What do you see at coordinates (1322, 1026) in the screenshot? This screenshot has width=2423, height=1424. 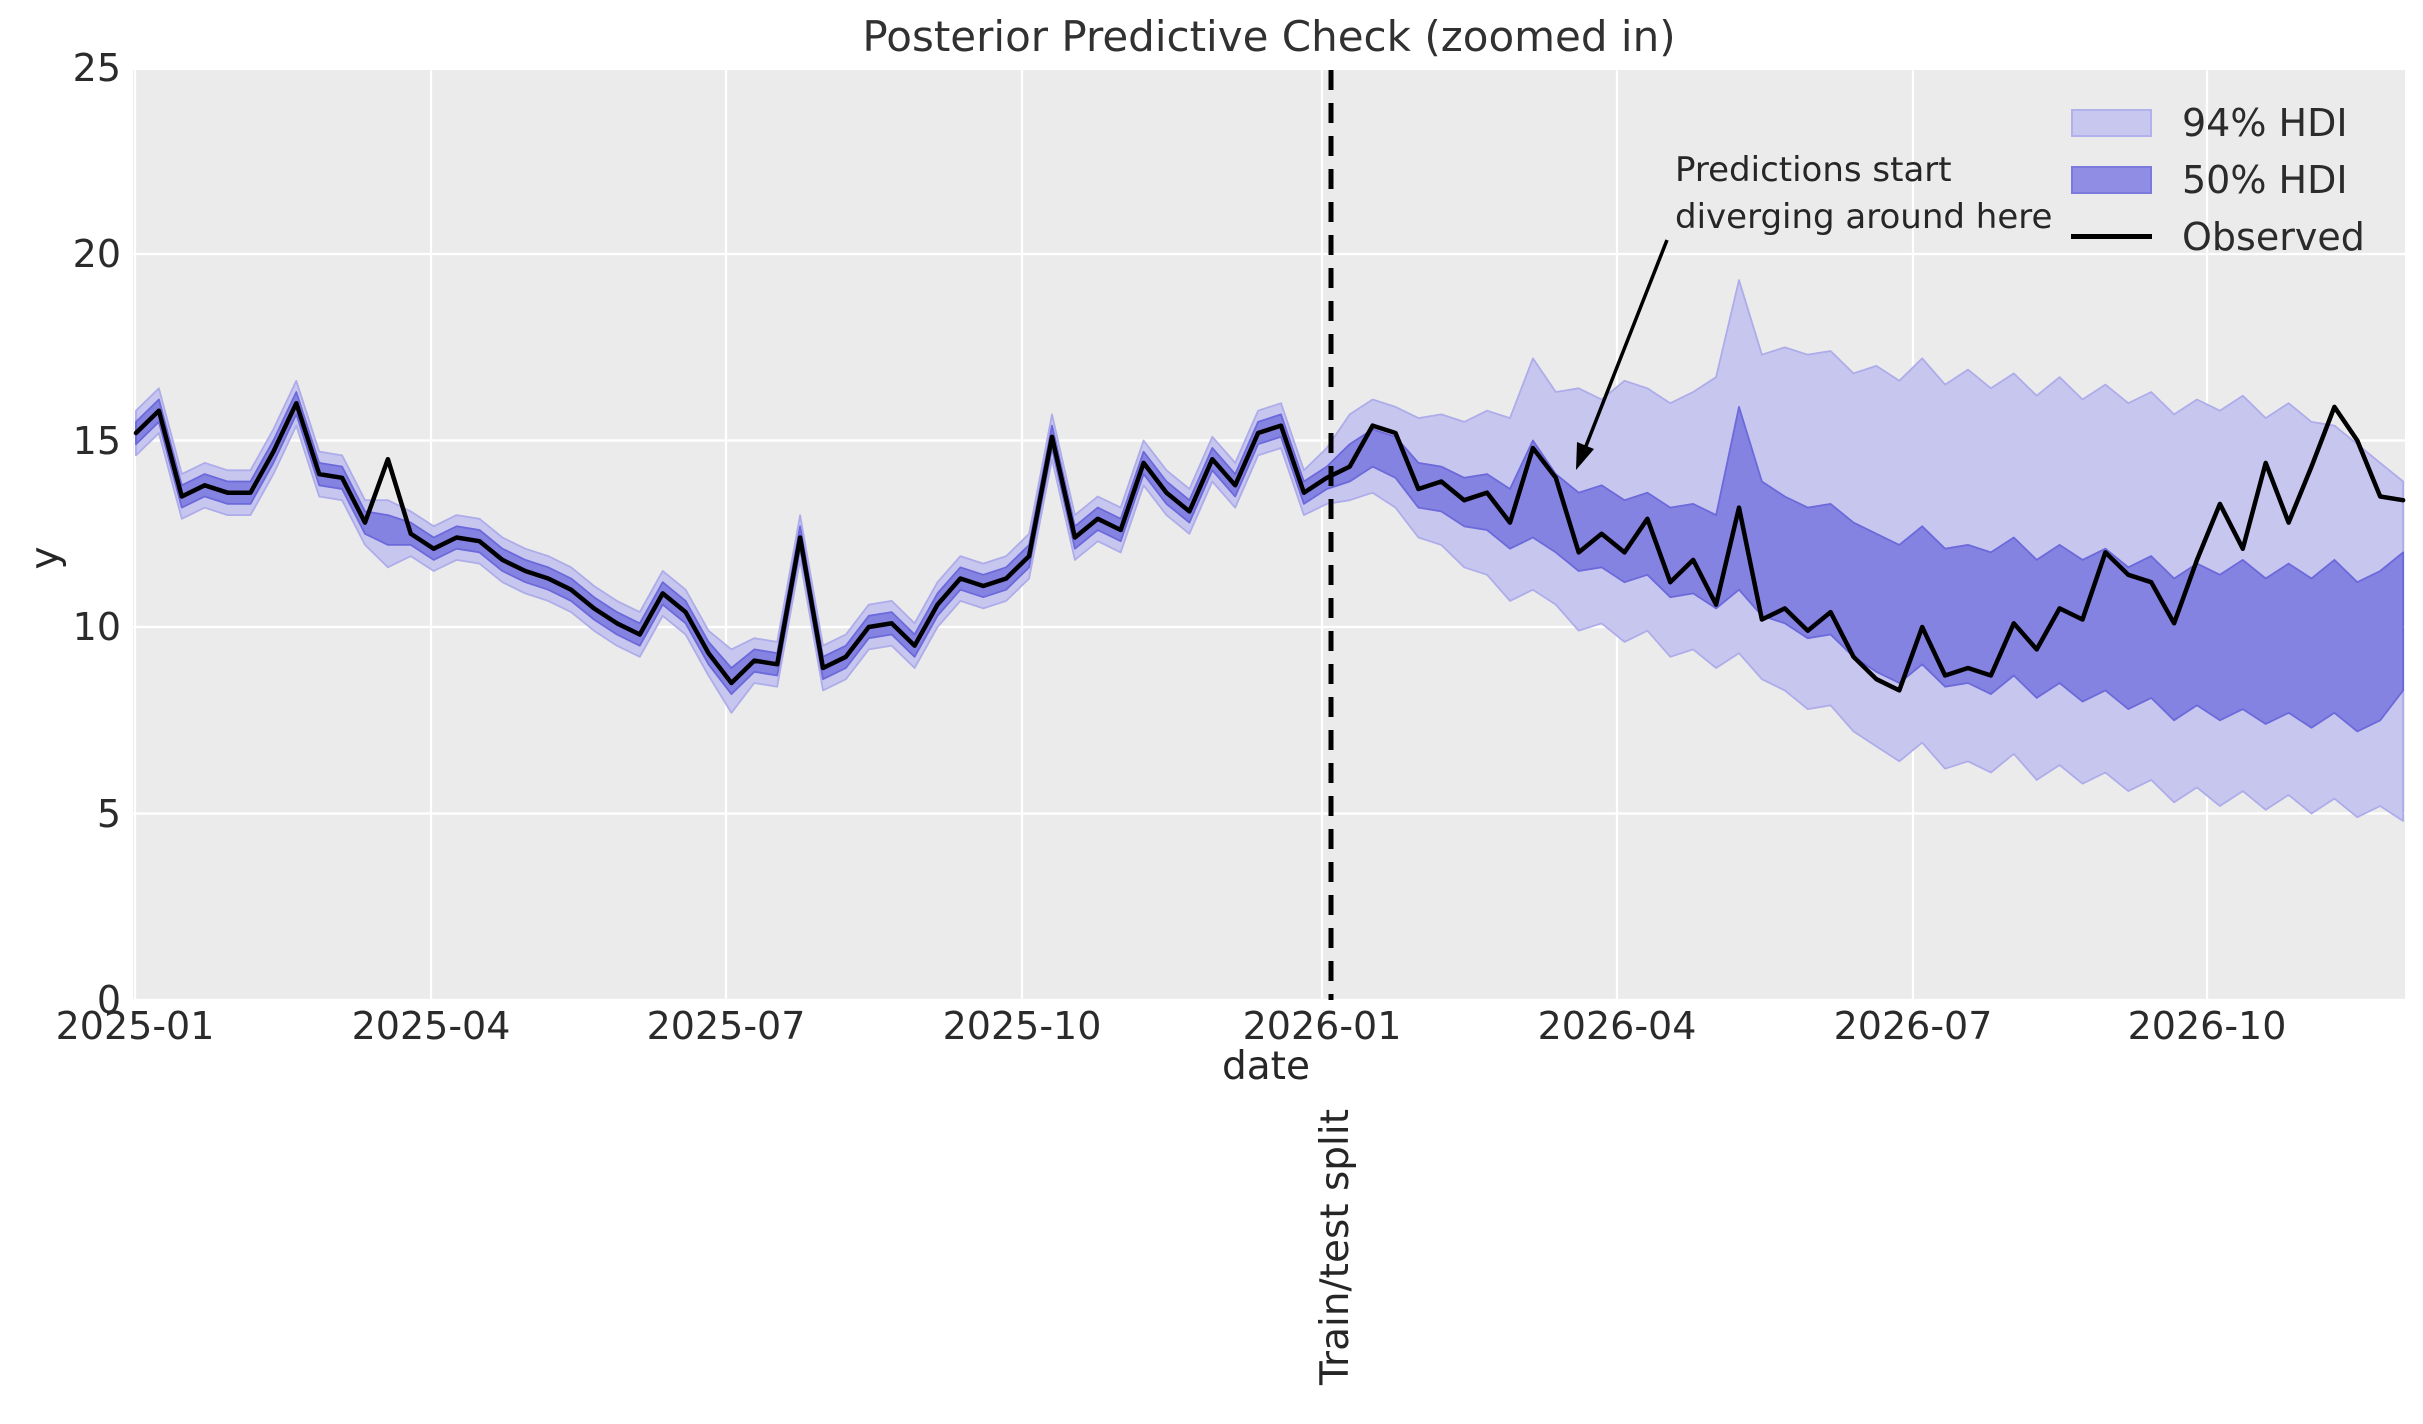 I see `x-tick-label: 2026-01` at bounding box center [1322, 1026].